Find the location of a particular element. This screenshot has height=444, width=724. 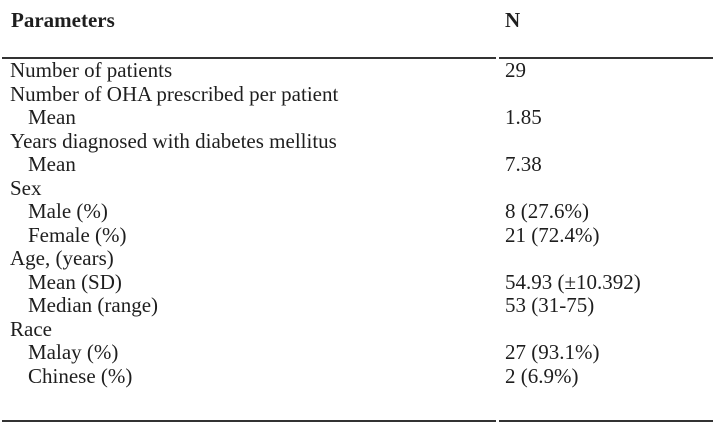

row-label: Malay (%) is located at coordinates (73, 352).